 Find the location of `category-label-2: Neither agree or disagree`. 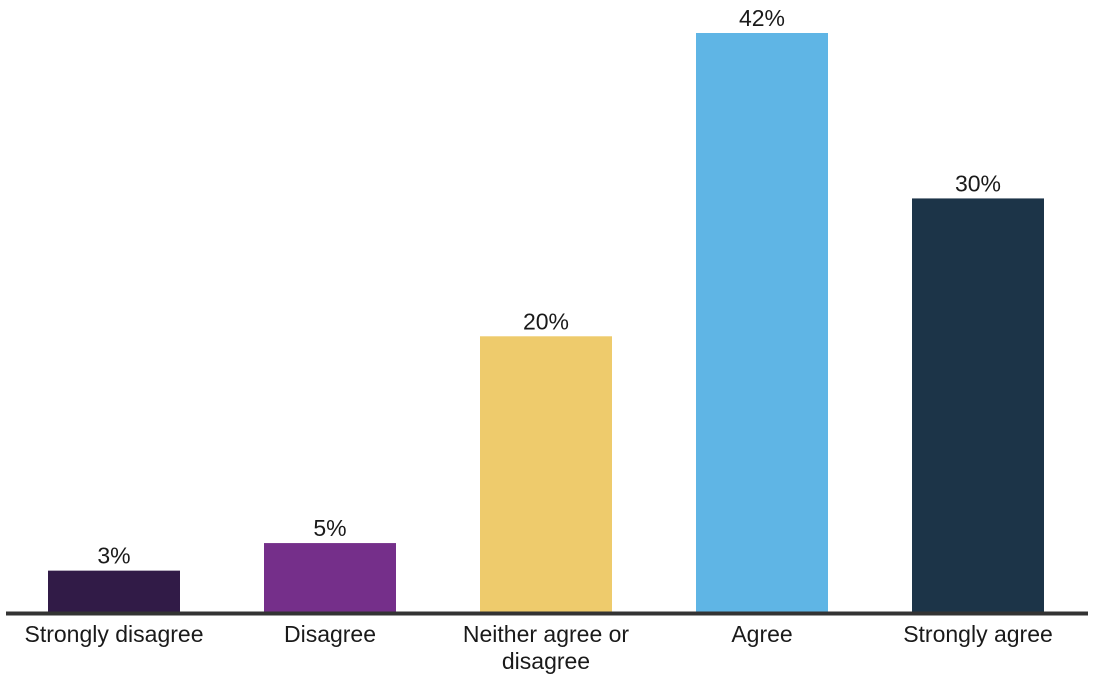

category-label-2: Neither agree or disagree is located at coordinates (546, 647).